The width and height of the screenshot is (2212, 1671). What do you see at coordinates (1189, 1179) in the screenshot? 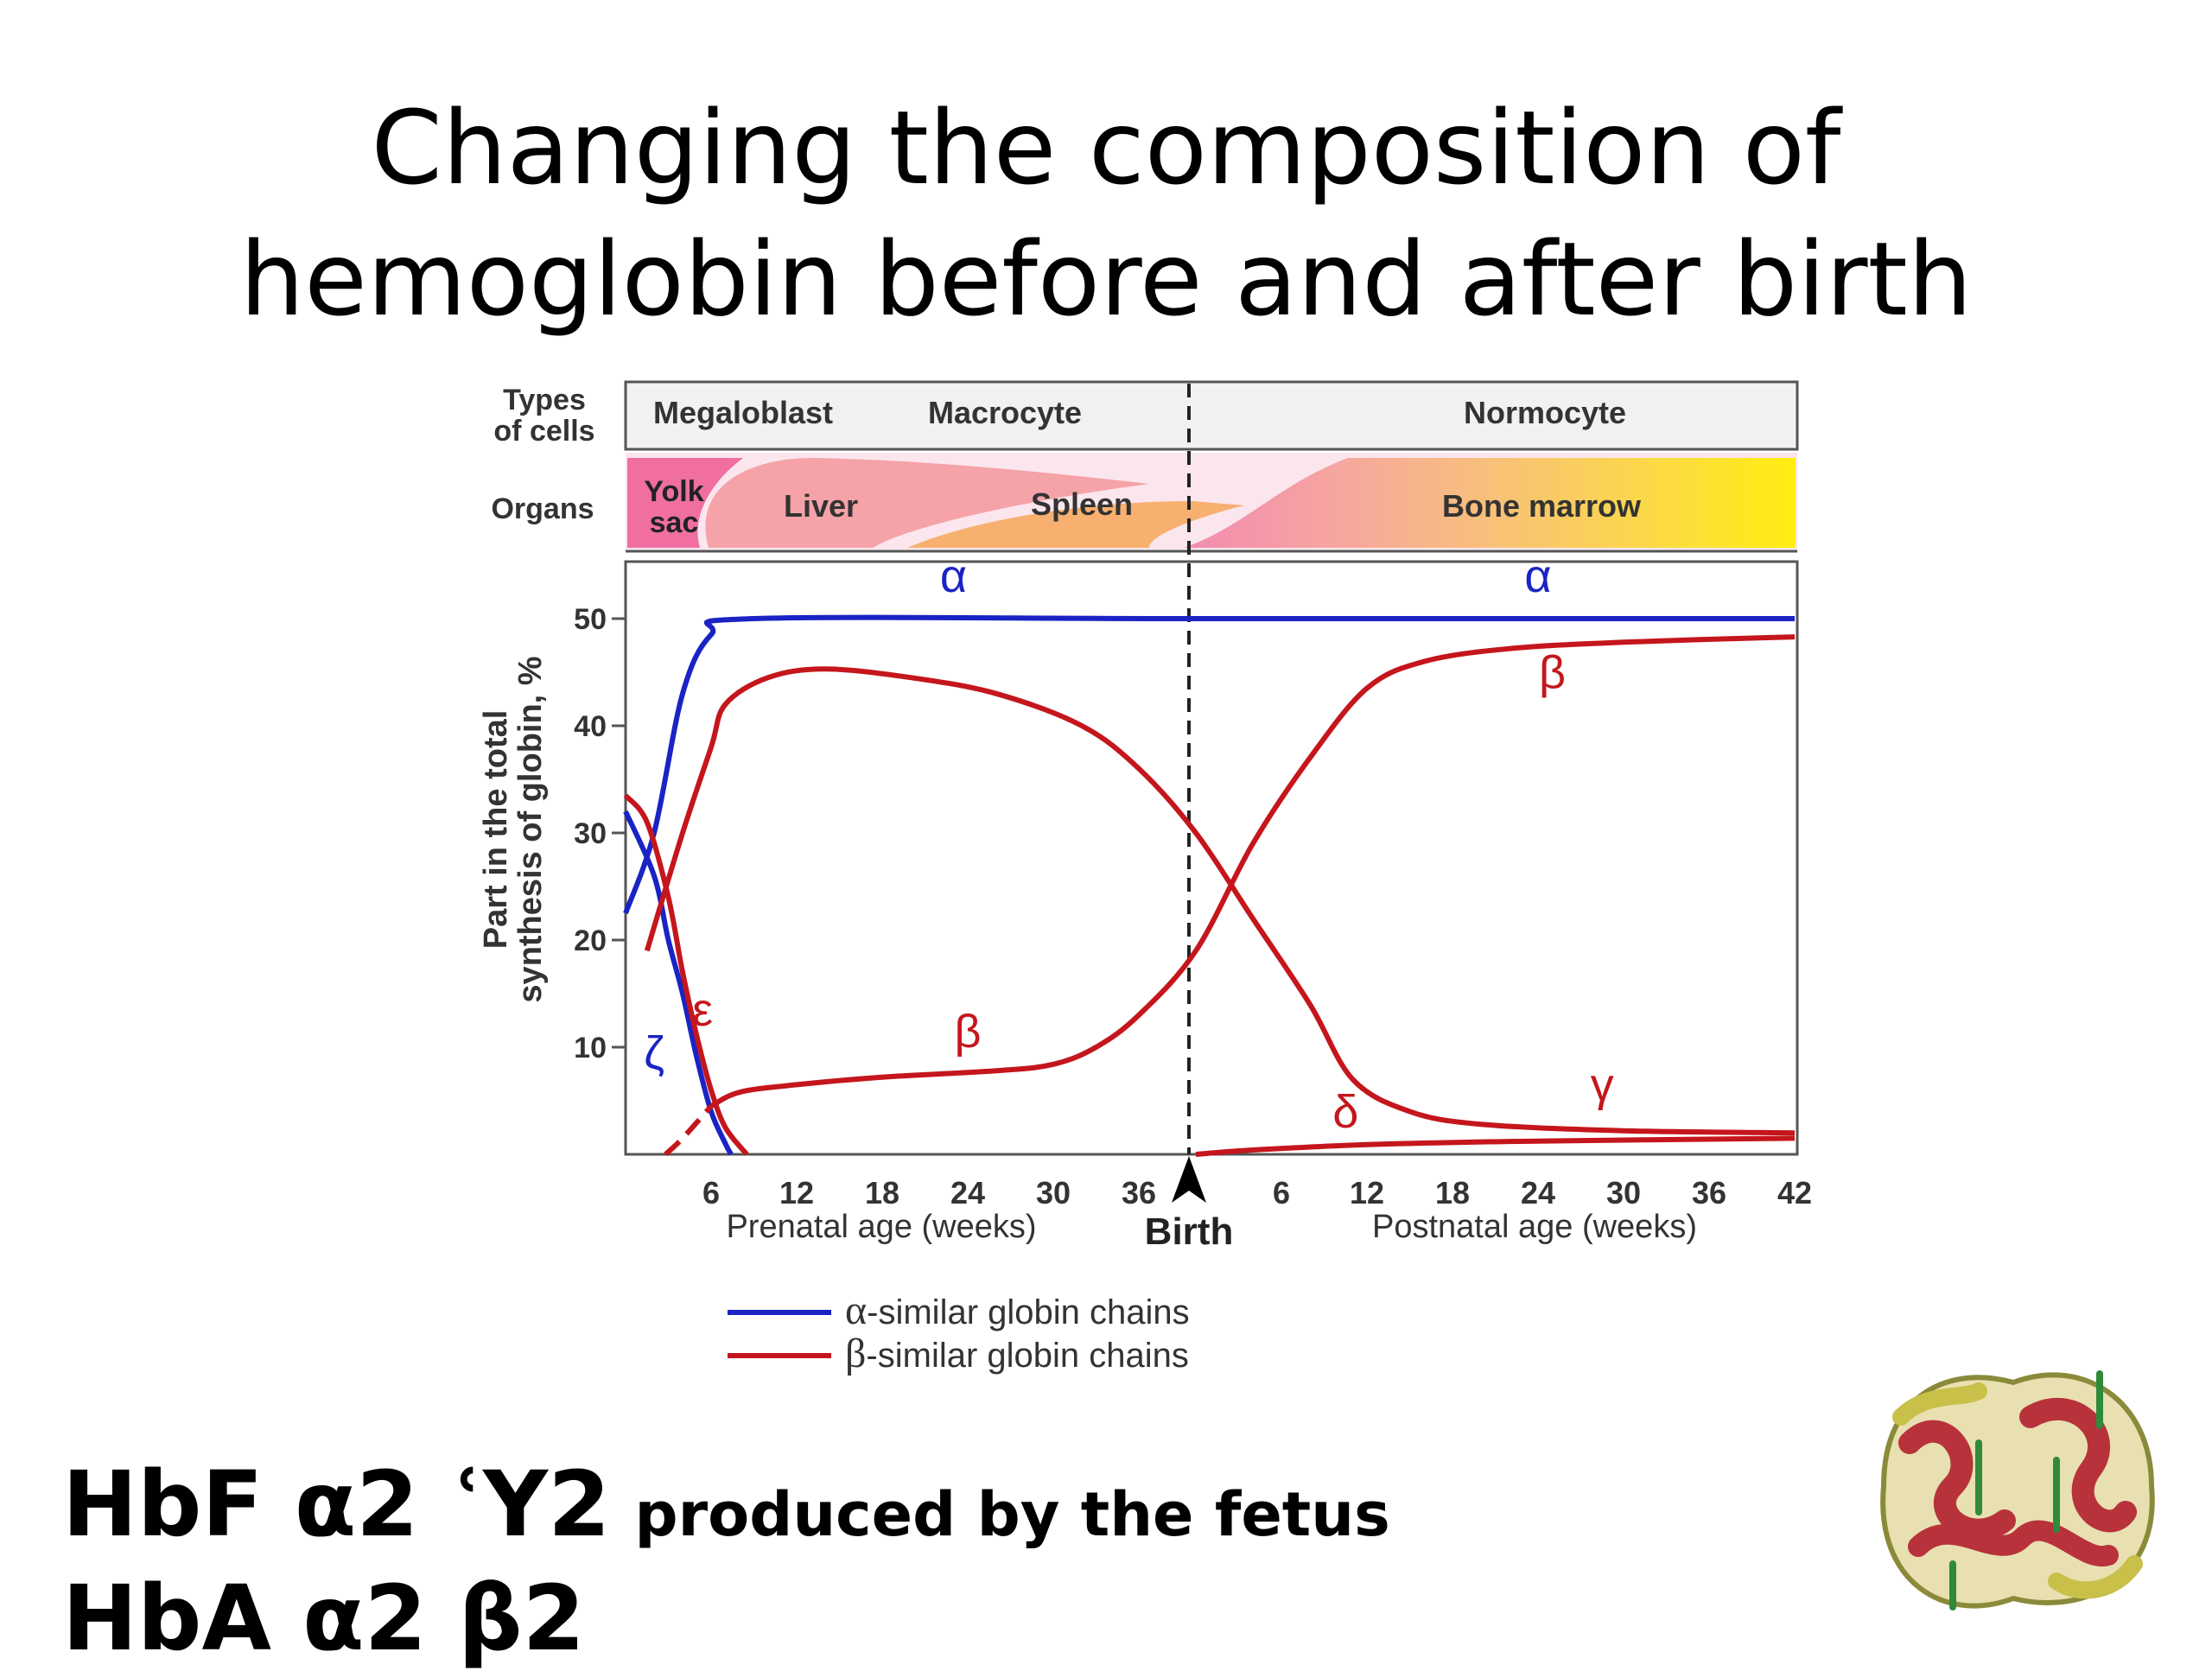
I see `birth-arrow` at bounding box center [1189, 1179].